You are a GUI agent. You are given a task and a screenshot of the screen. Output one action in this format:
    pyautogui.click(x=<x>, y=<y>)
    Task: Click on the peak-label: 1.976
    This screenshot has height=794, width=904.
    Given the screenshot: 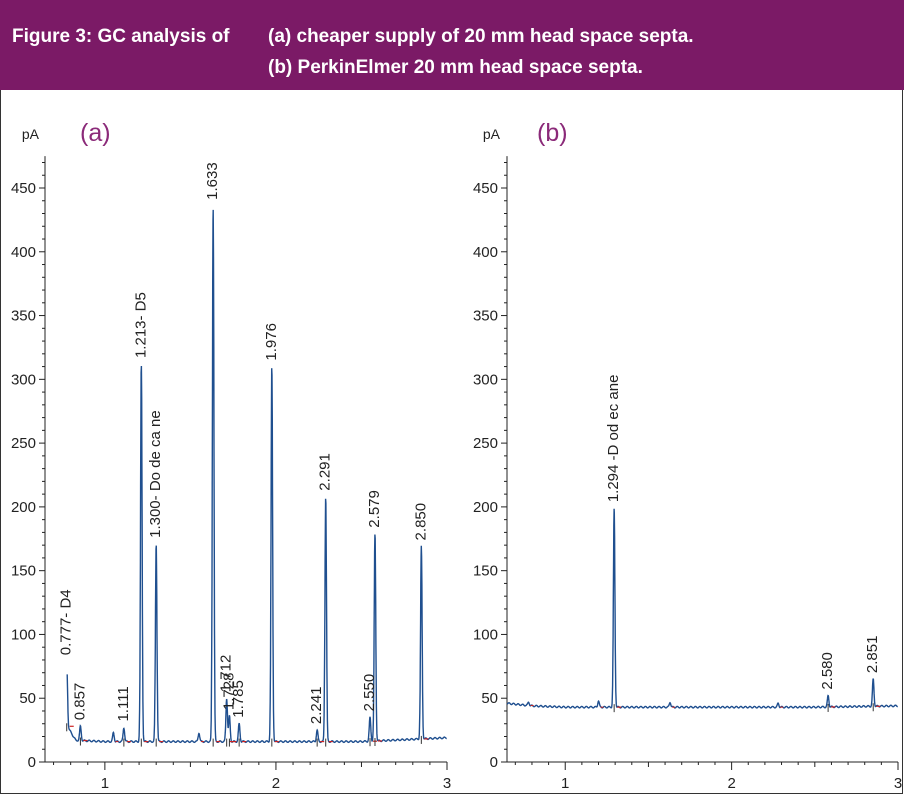 What is the action you would take?
    pyautogui.click(x=271, y=342)
    